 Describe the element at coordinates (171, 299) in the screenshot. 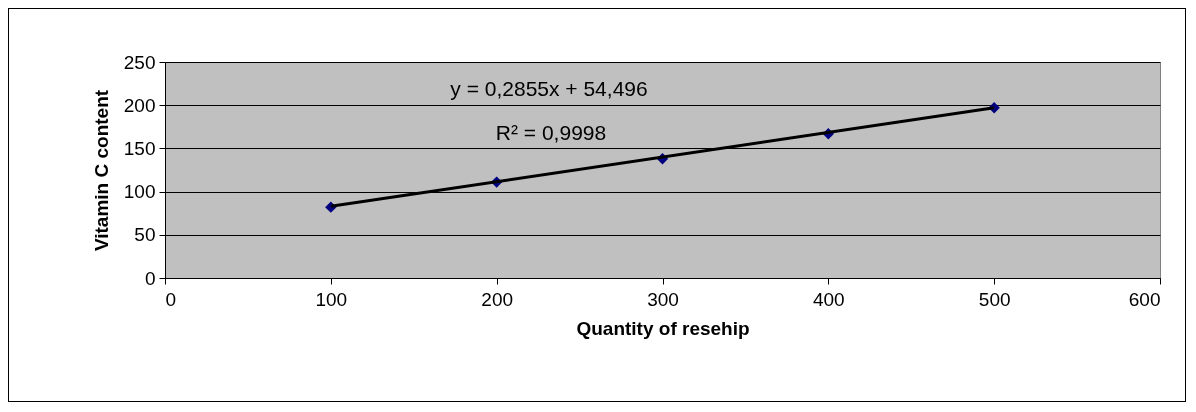

I see `x-tick-label: 0` at that location.